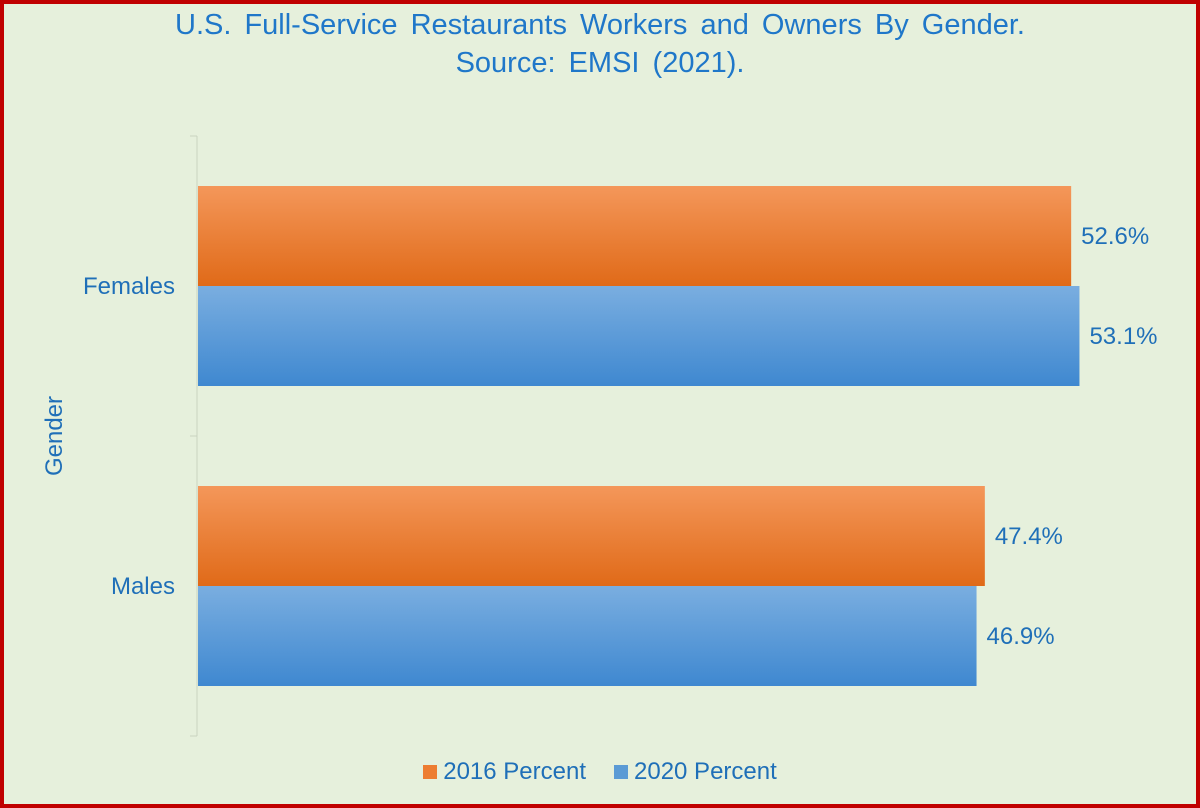 This screenshot has width=1200, height=808. What do you see at coordinates (54, 436) in the screenshot?
I see `y-axis-title: Gender` at bounding box center [54, 436].